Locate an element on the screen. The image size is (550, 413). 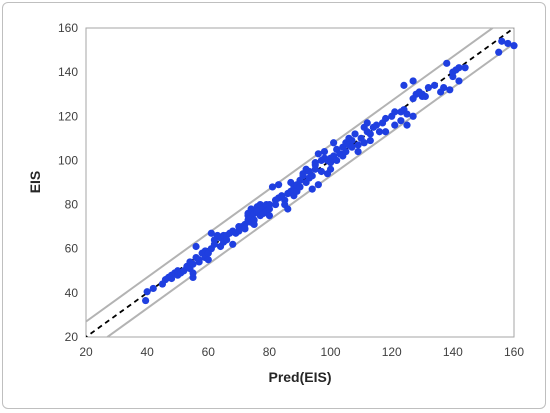
x-tick-labels: 20 40 60 80 100 120 140 160 is located at coordinates (301, 352).